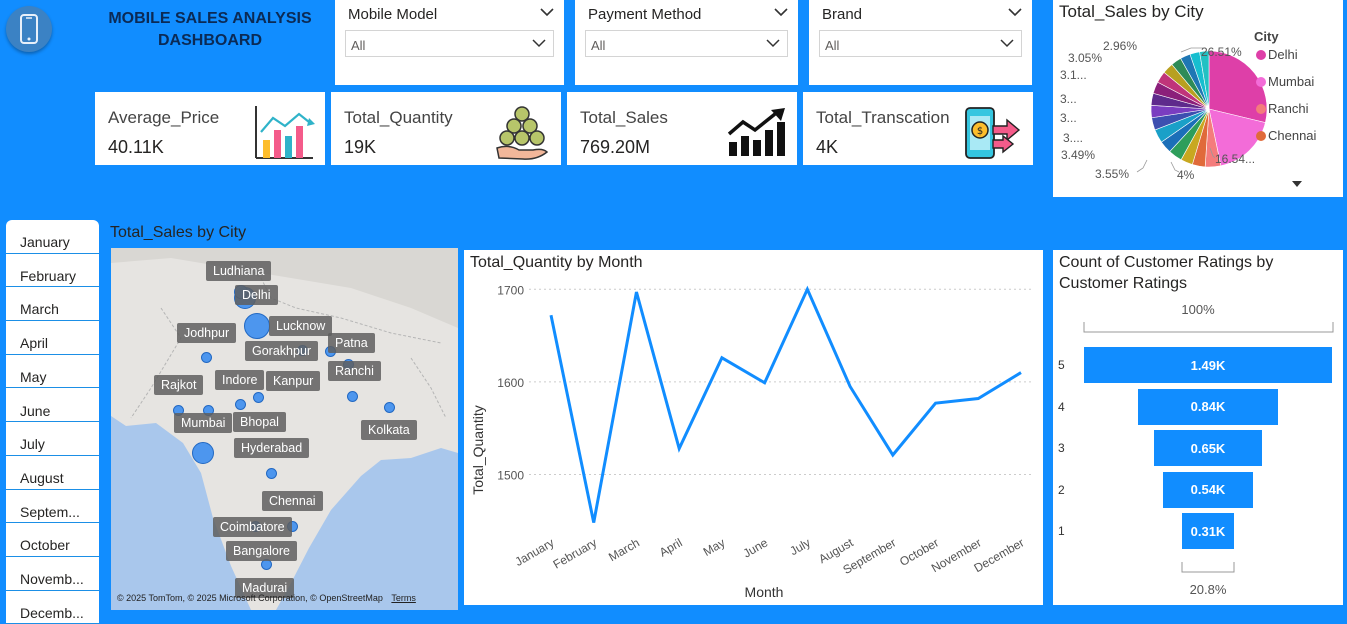 Image resolution: width=1347 pixels, height=624 pixels. I want to click on funnel-bar: 0.84K, so click(1208, 406).